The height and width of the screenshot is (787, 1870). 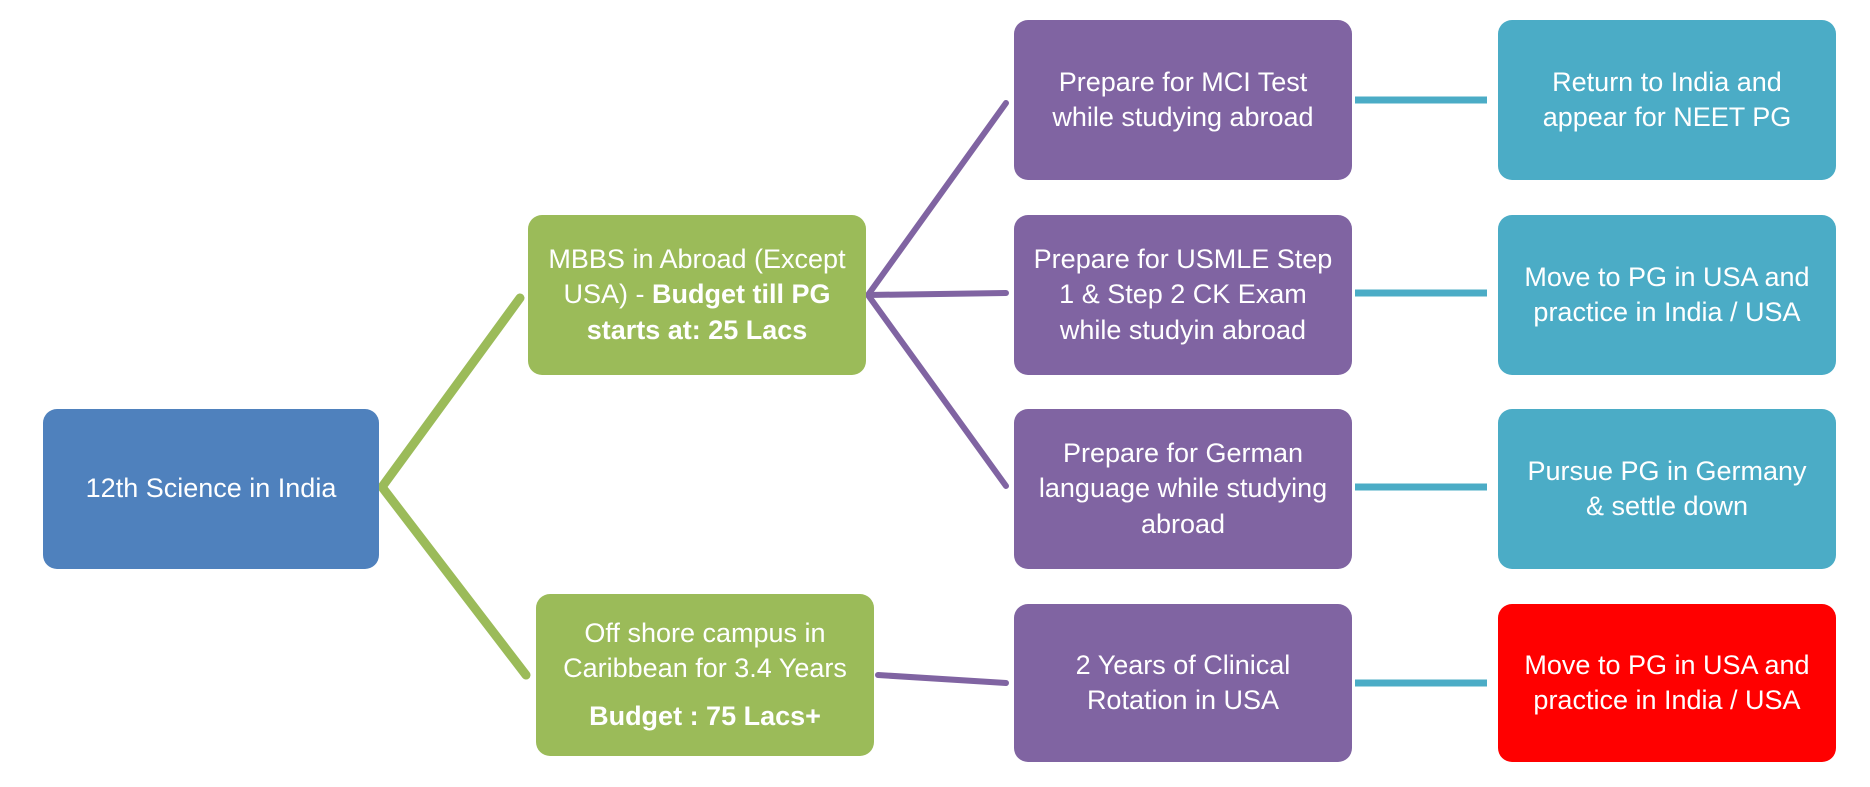 I want to click on root-node: 12th Science in India, so click(x=211, y=489).